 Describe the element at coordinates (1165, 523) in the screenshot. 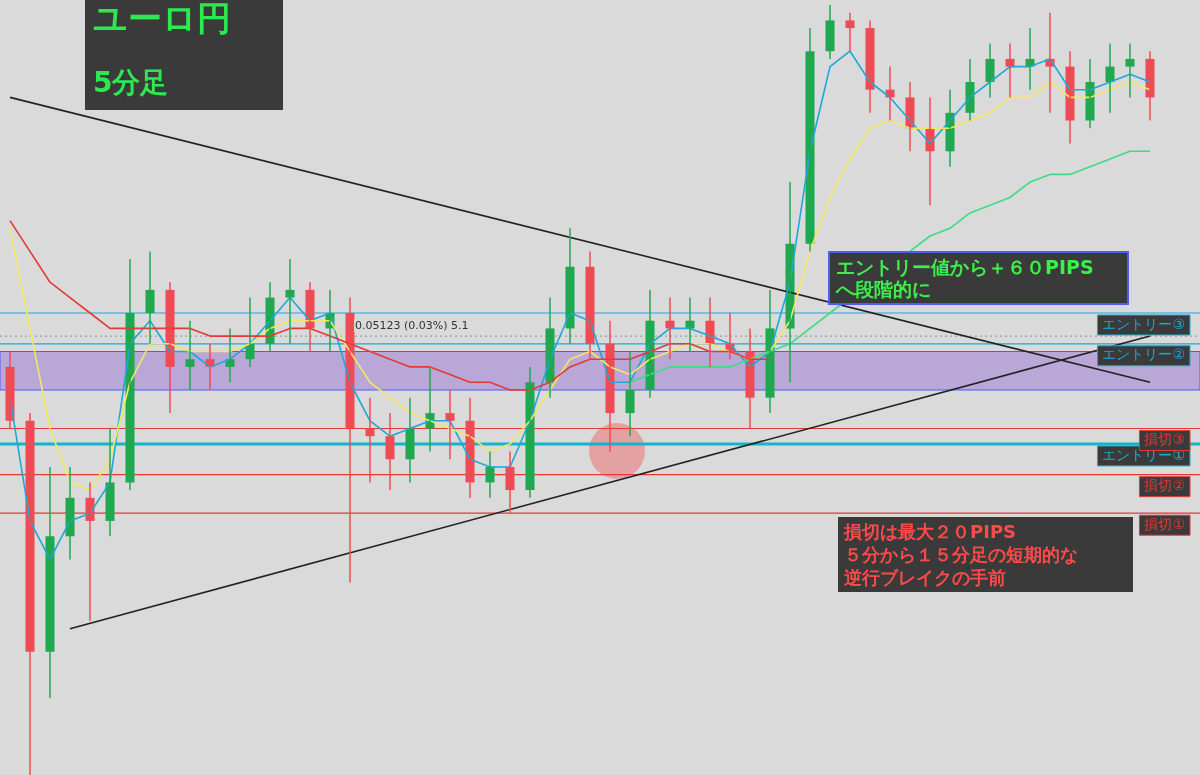

I see `ref-line-label: 損切①` at that location.